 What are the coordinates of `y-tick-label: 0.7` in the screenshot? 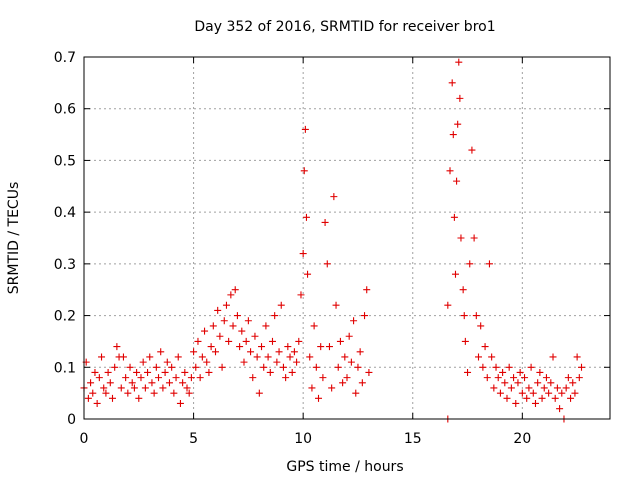 It's located at (65, 58).